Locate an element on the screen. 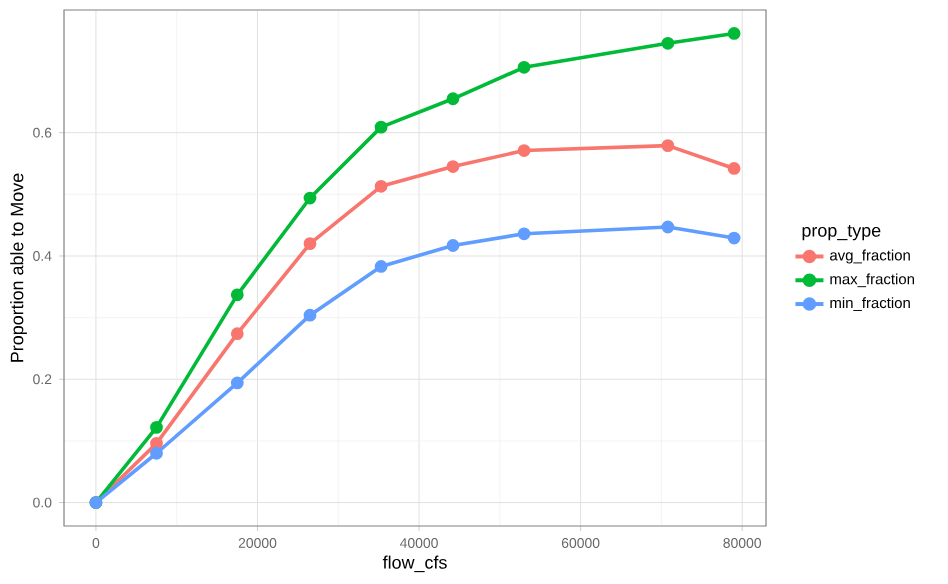  x-axis-title: flow_cfs is located at coordinates (414, 564).